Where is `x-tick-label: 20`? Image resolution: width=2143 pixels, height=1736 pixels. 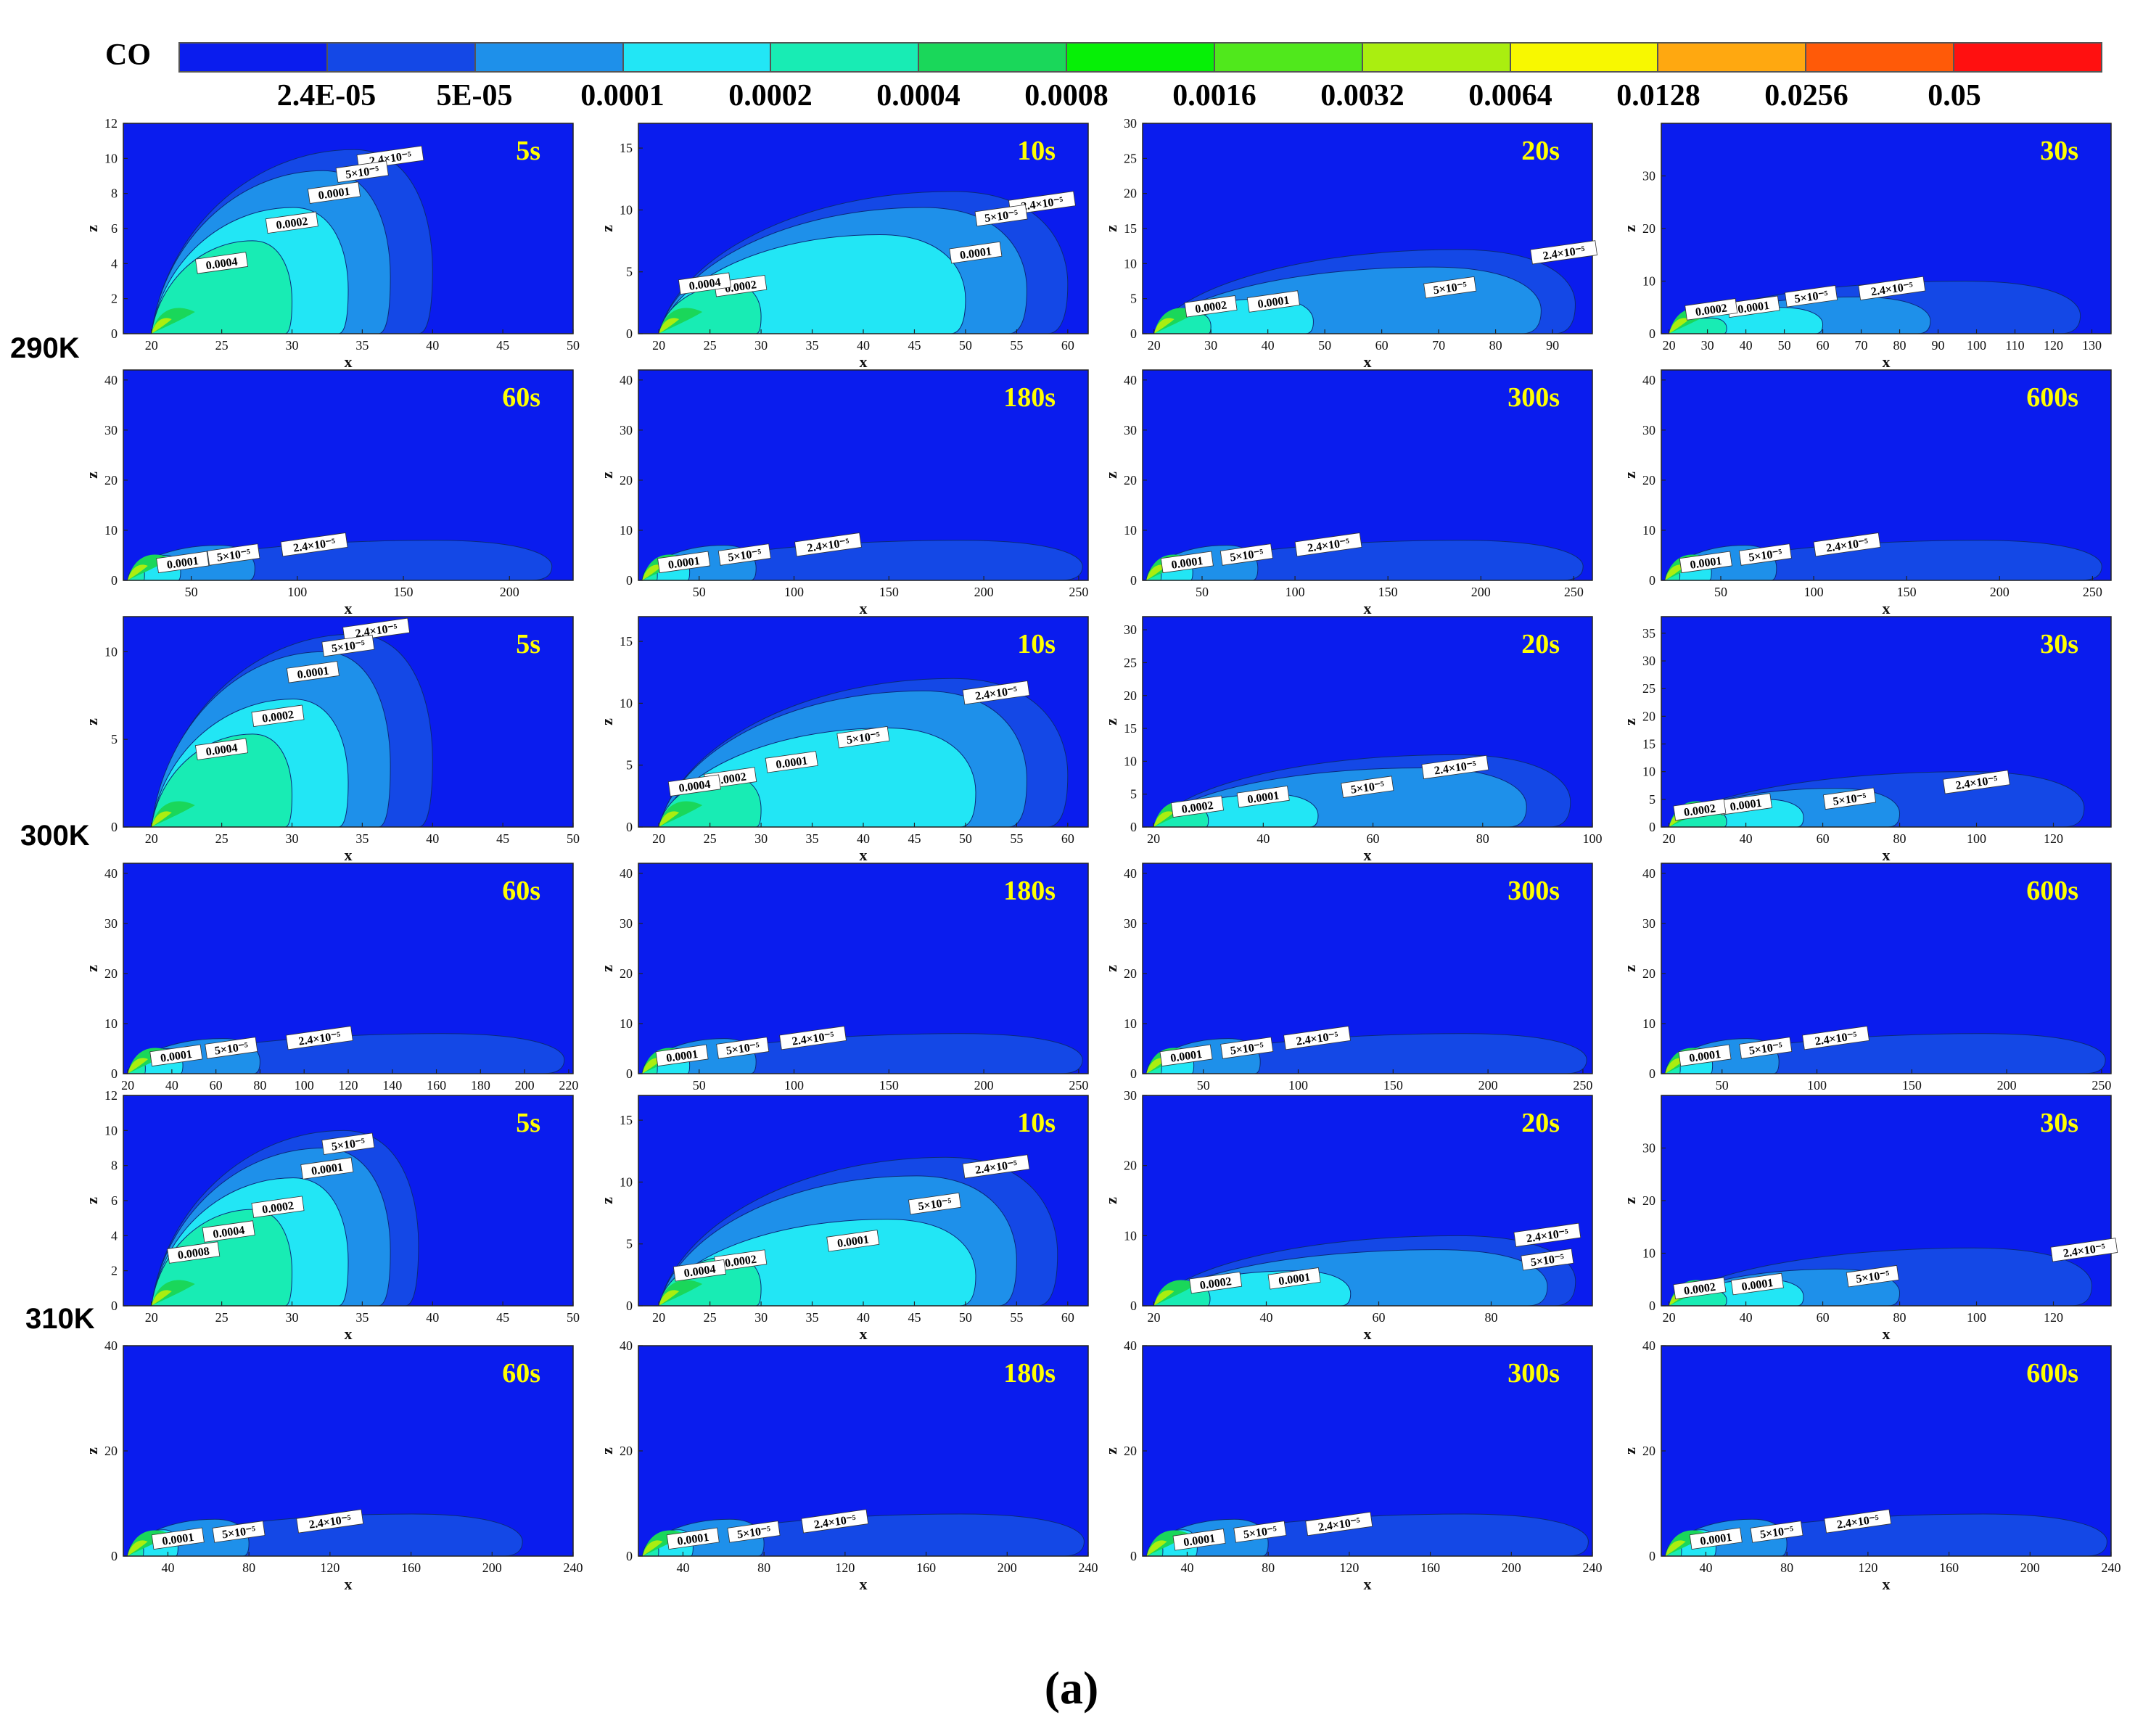
x-tick-label: 20 is located at coordinates (658, 345).